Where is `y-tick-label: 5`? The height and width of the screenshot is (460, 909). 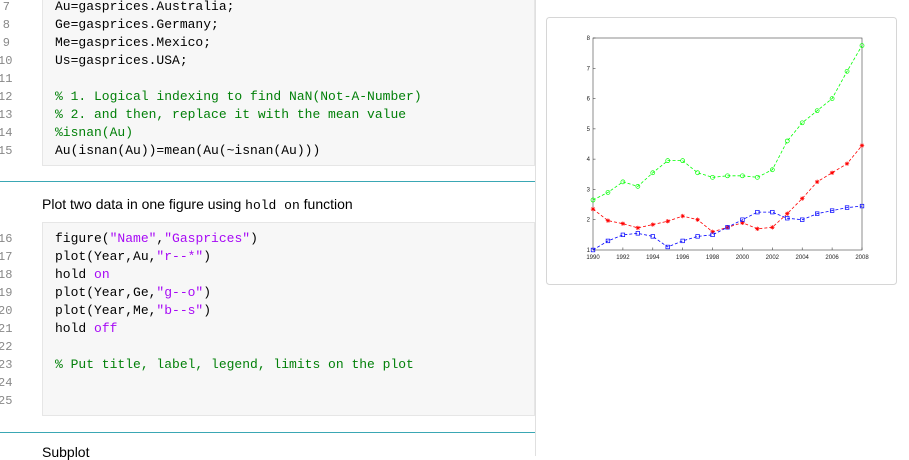
y-tick-label: 5 is located at coordinates (589, 130).